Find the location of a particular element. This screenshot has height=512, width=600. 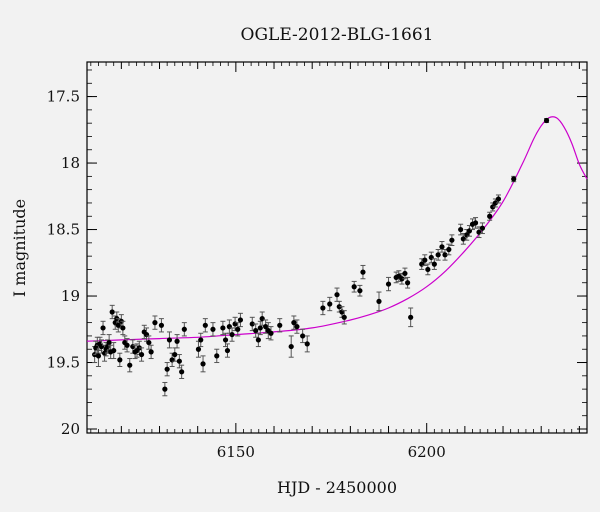

y-tick-label: 20 is located at coordinates (70, 429).